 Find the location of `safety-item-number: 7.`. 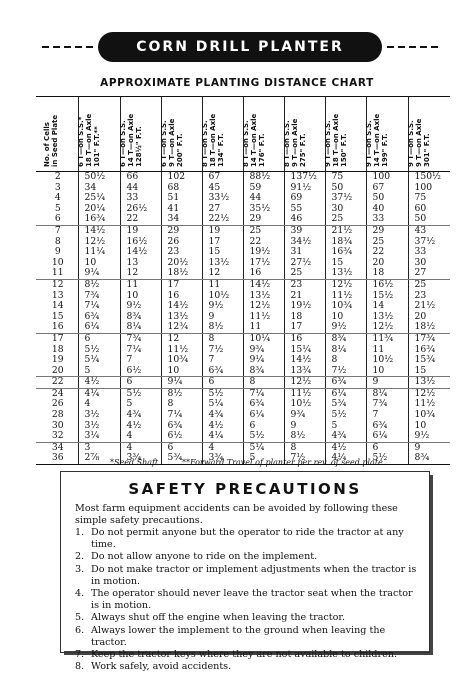

safety-item-number: 7. is located at coordinates (80, 655).